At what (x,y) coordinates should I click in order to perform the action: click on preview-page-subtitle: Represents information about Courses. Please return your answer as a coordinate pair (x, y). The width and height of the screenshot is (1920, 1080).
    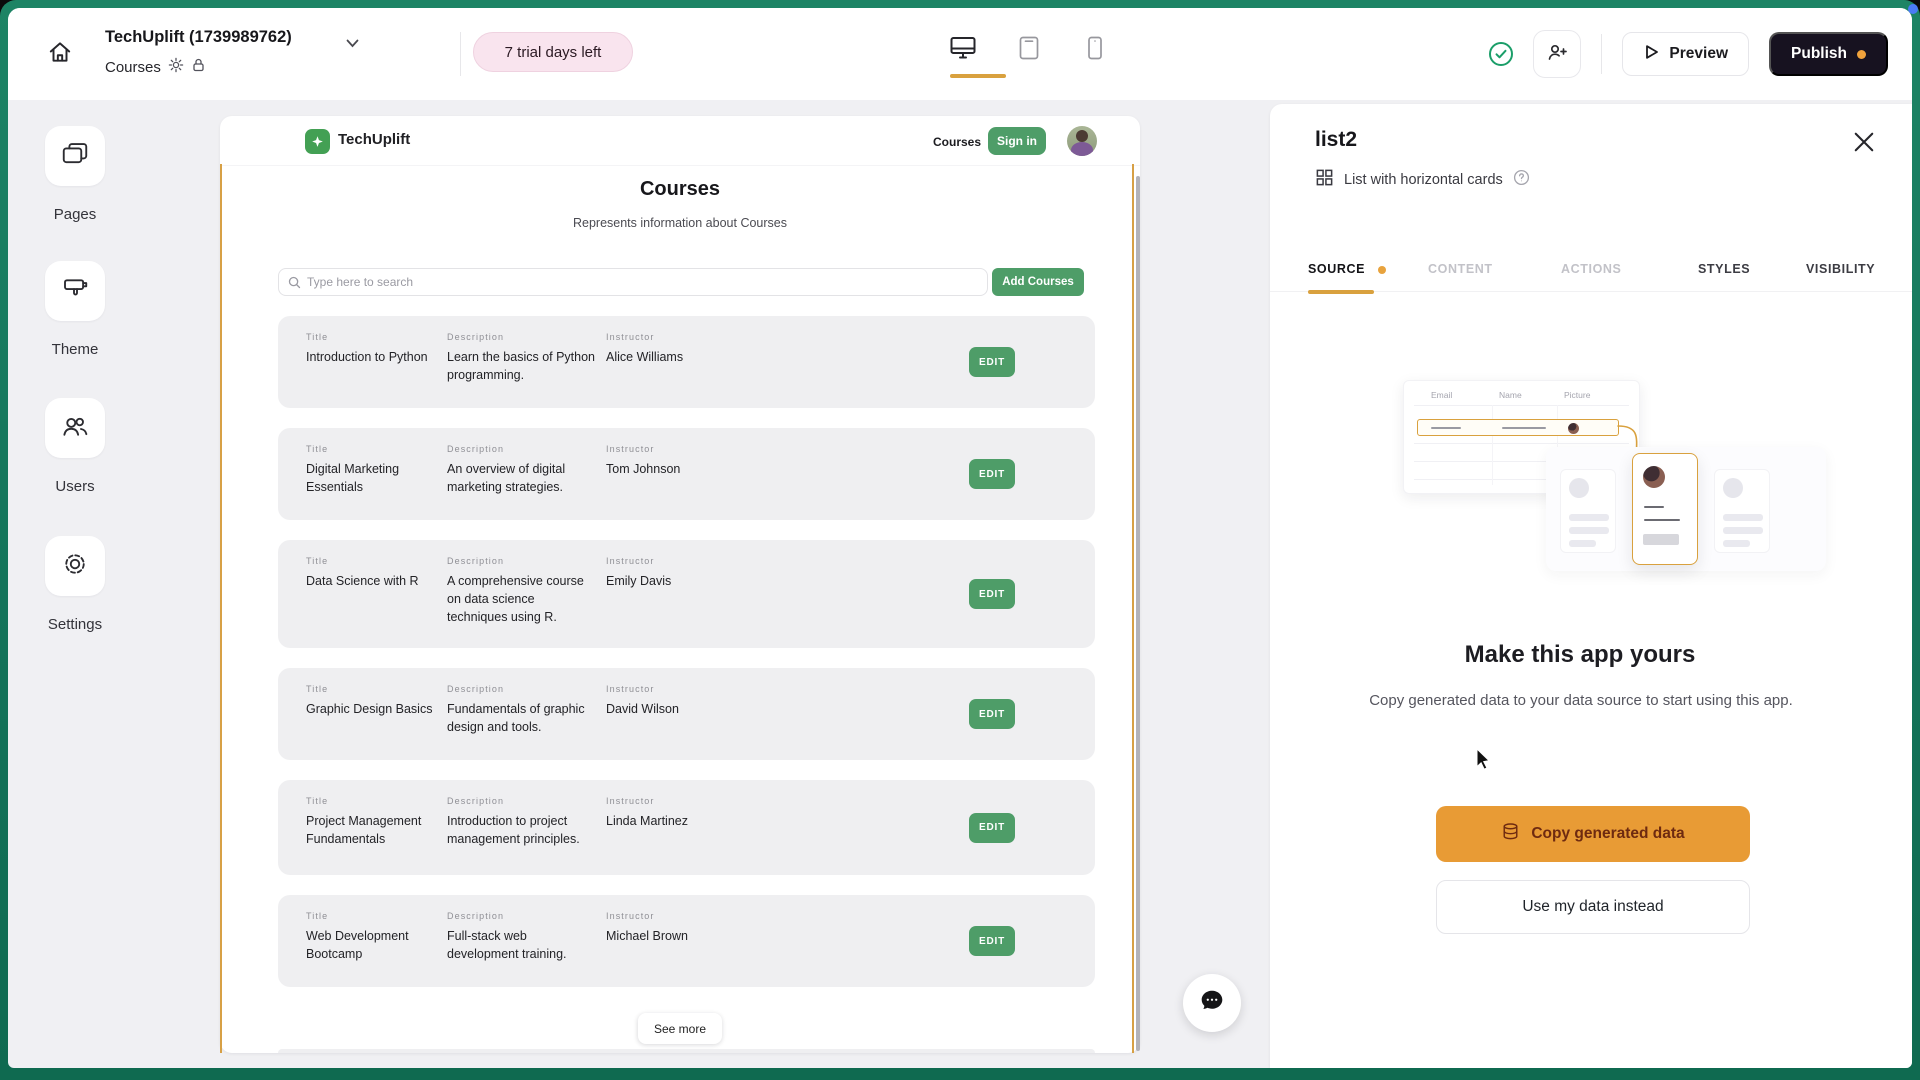
    Looking at the image, I should click on (679, 223).